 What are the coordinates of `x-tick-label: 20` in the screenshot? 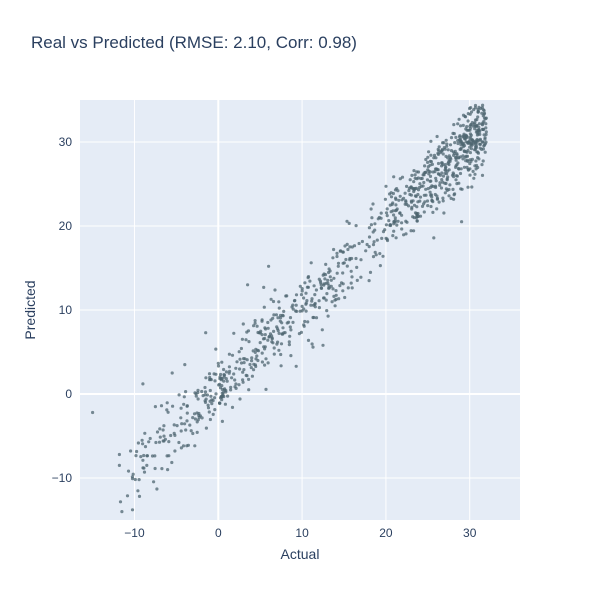 It's located at (386, 533).